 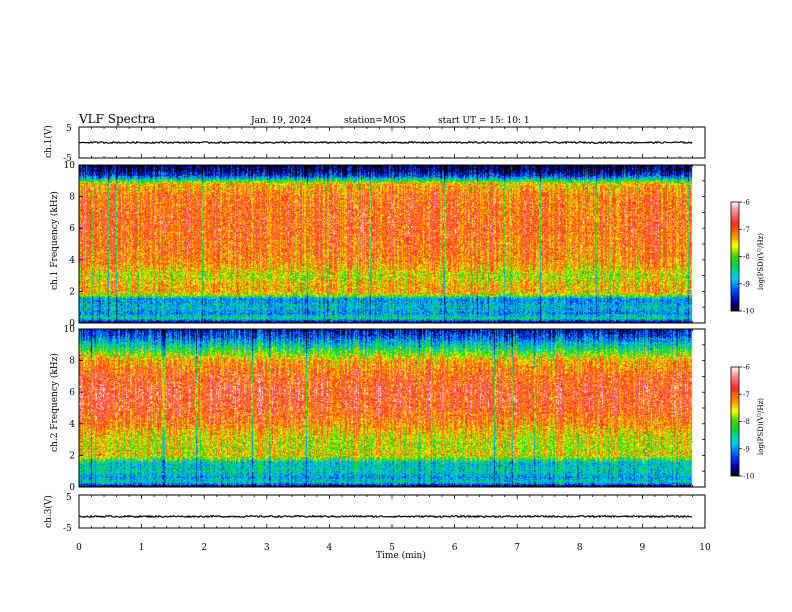 I want to click on ch1-voltage-ylabel: ch.1(V), so click(x=48, y=141).